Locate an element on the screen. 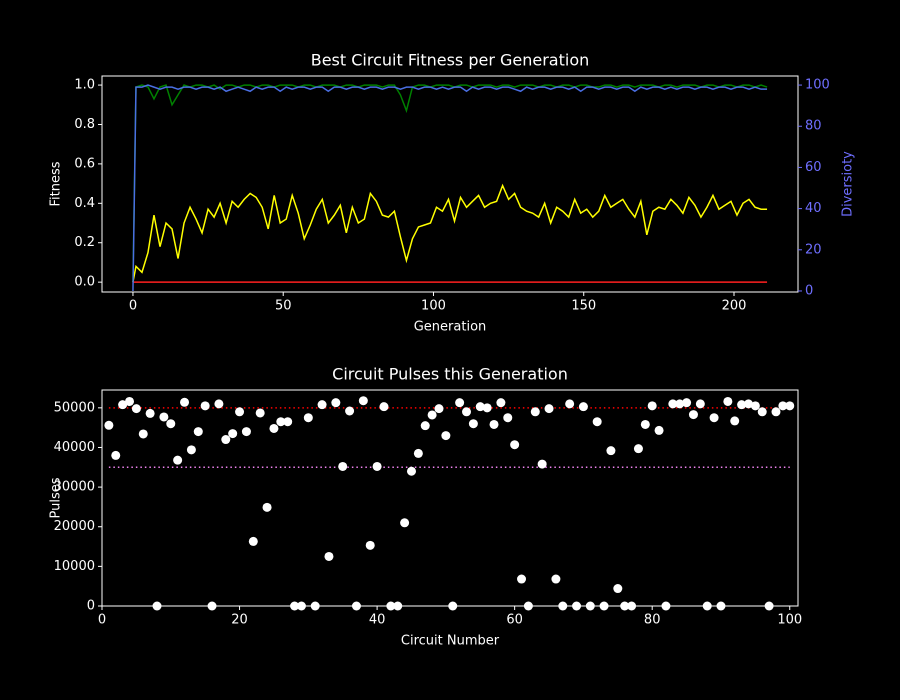  y2-tick-label: 100 is located at coordinates (817, 85).